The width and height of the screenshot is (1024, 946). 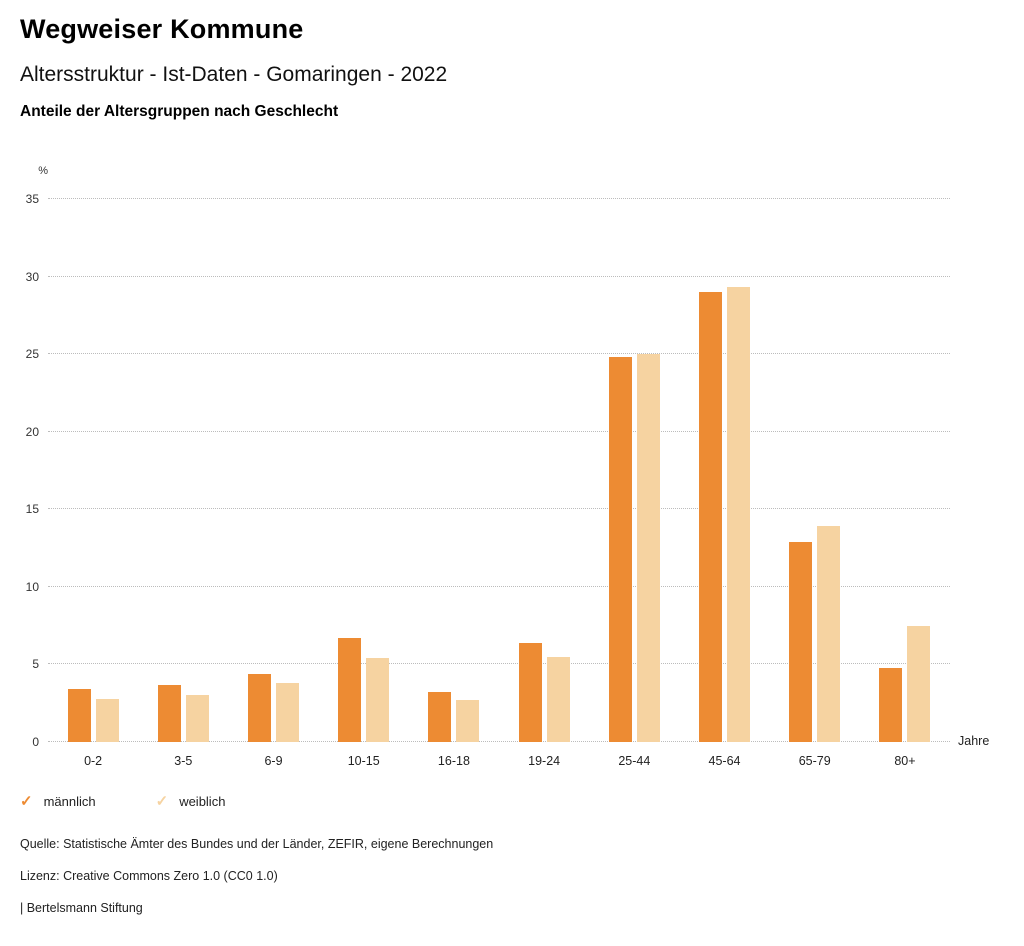 I want to click on legend-label: männlich, so click(x=69, y=801).